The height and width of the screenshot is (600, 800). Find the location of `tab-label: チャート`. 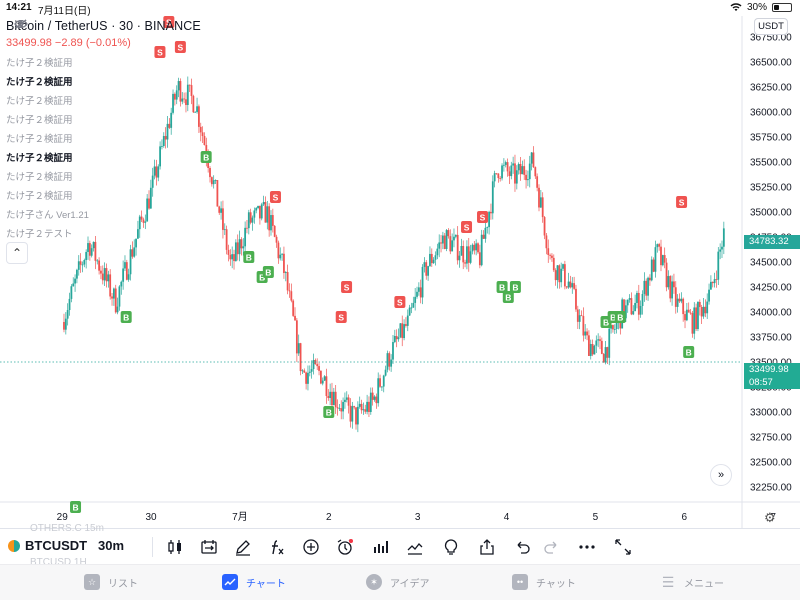

tab-label: チャート is located at coordinates (266, 584).